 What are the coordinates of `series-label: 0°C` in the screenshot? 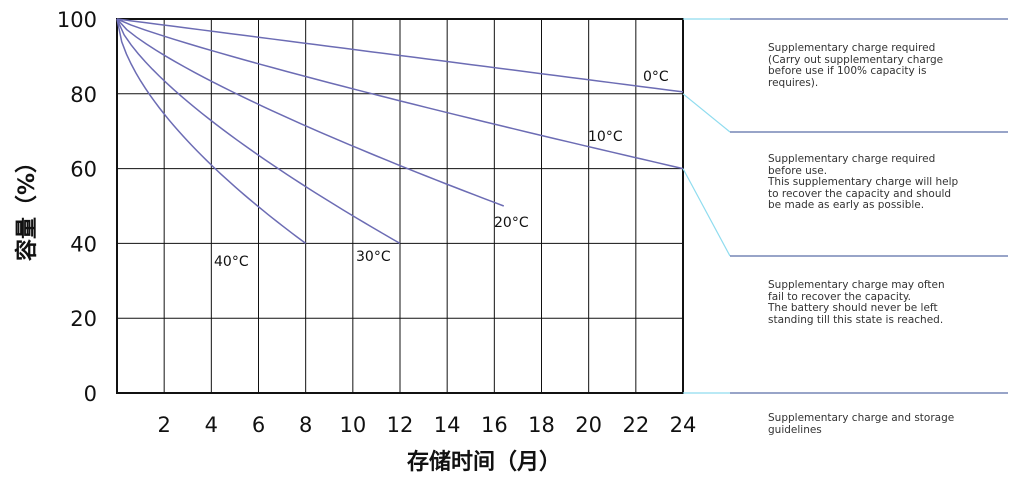 It's located at (656, 77).